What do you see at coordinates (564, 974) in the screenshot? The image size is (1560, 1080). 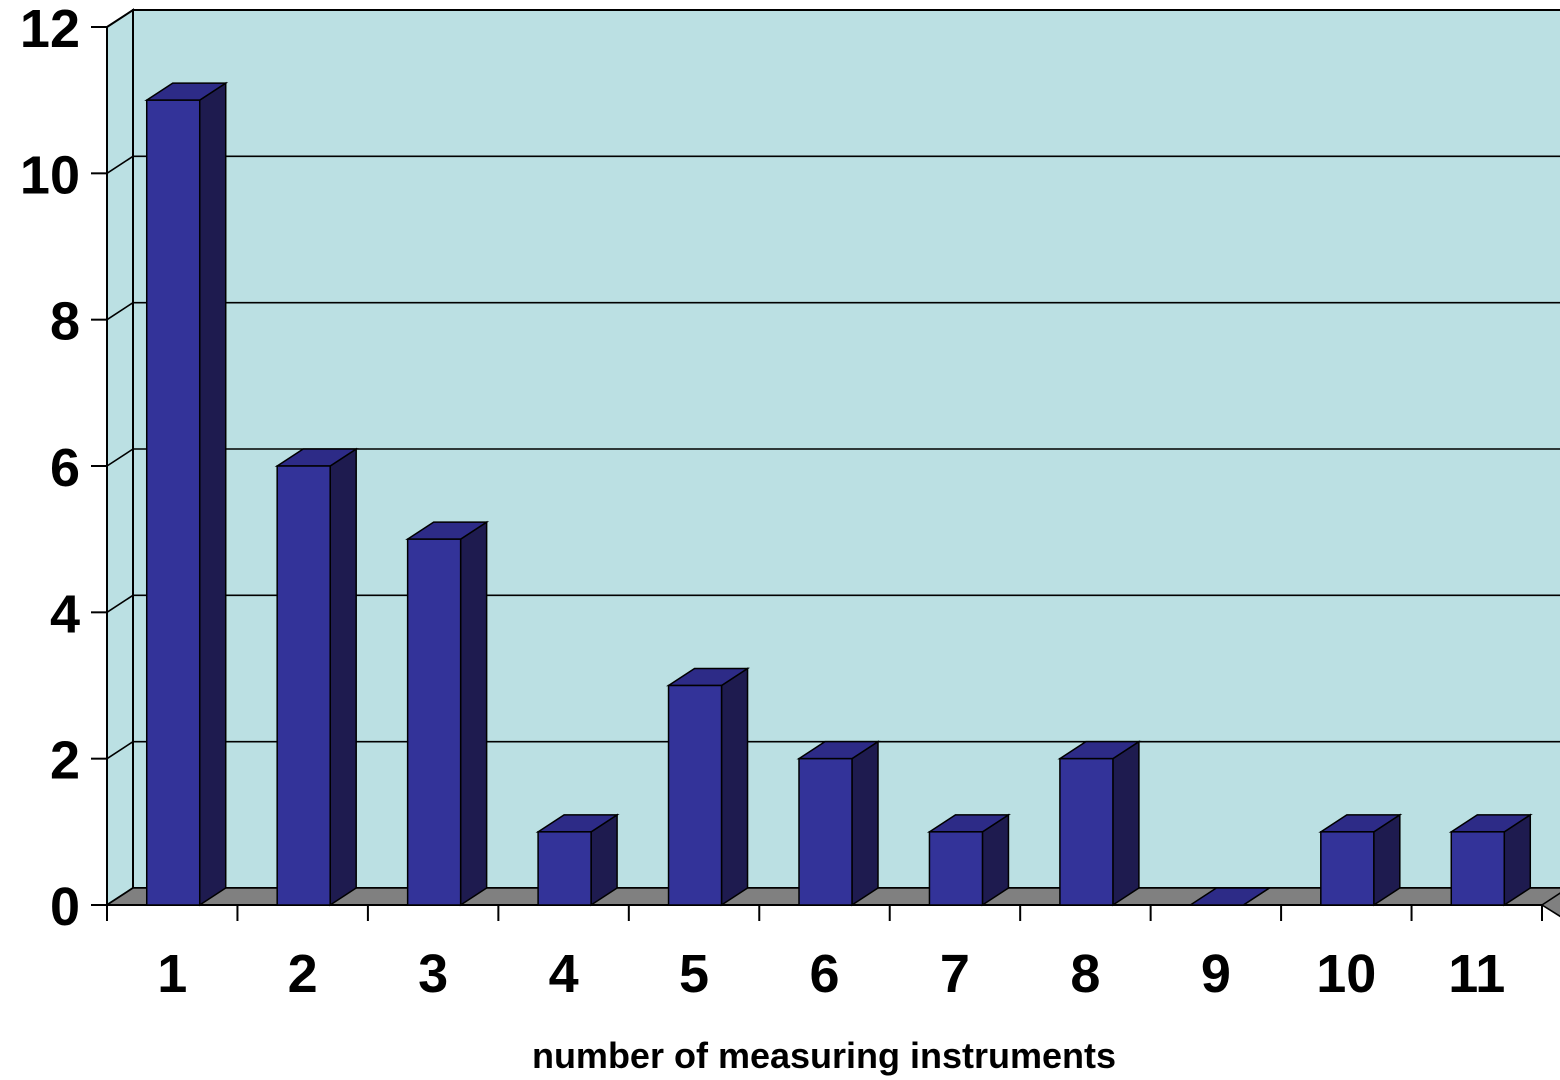 I see `x-tick-label: 4` at bounding box center [564, 974].